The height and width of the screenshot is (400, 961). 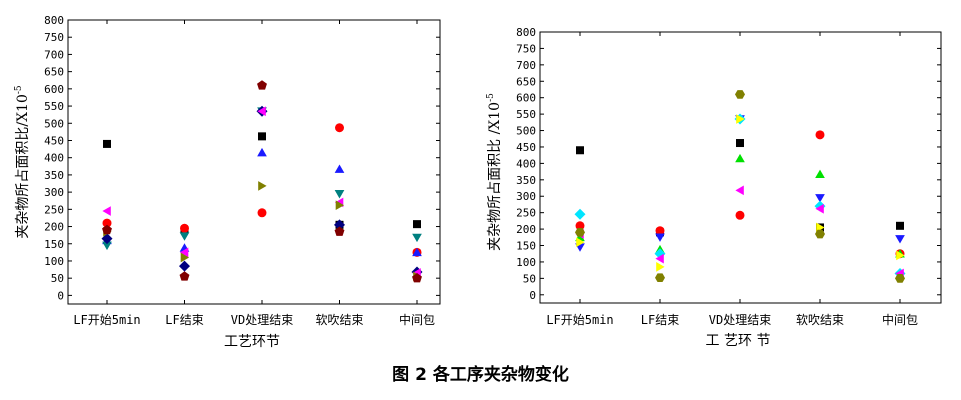 What do you see at coordinates (738, 341) in the screenshot?
I see `x-axis-title: 工 艺环 节` at bounding box center [738, 341].